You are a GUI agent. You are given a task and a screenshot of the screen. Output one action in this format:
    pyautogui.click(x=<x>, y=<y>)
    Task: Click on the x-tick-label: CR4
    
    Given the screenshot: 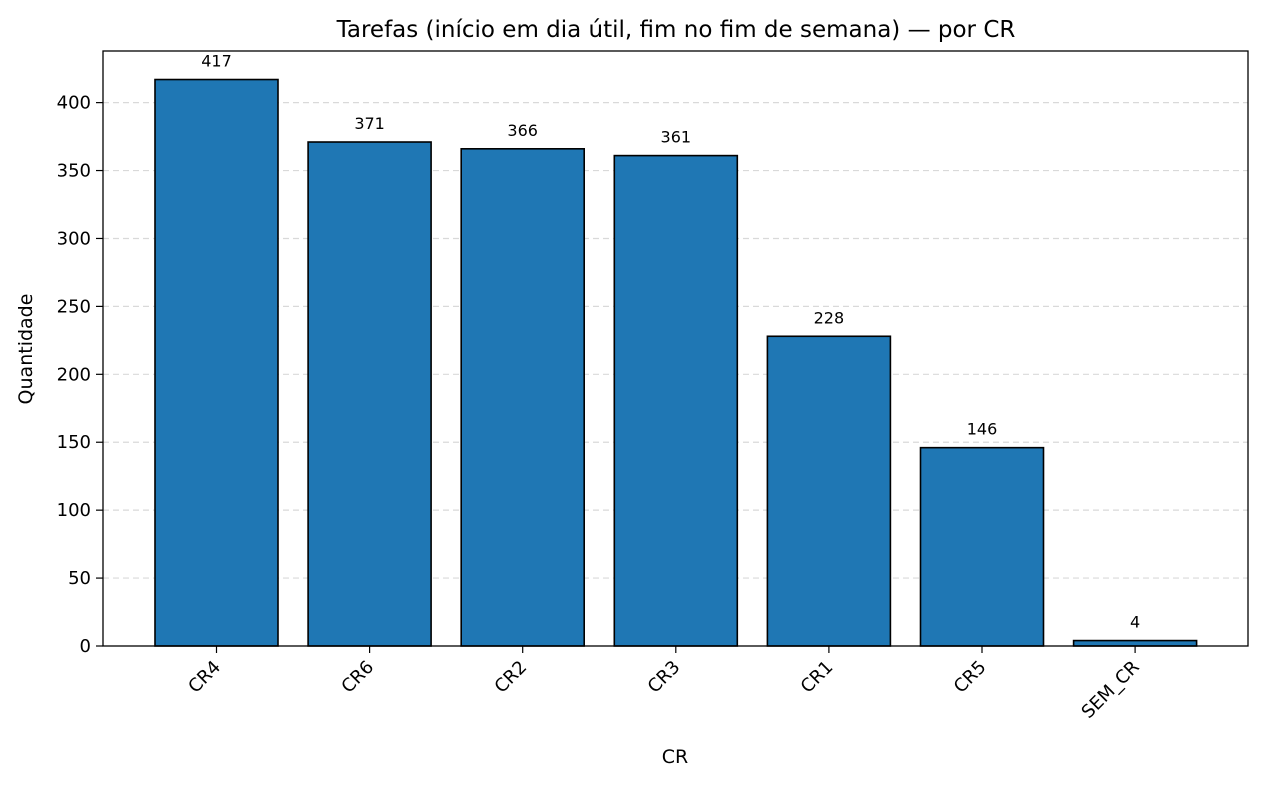 What is the action you would take?
    pyautogui.click(x=204, y=677)
    